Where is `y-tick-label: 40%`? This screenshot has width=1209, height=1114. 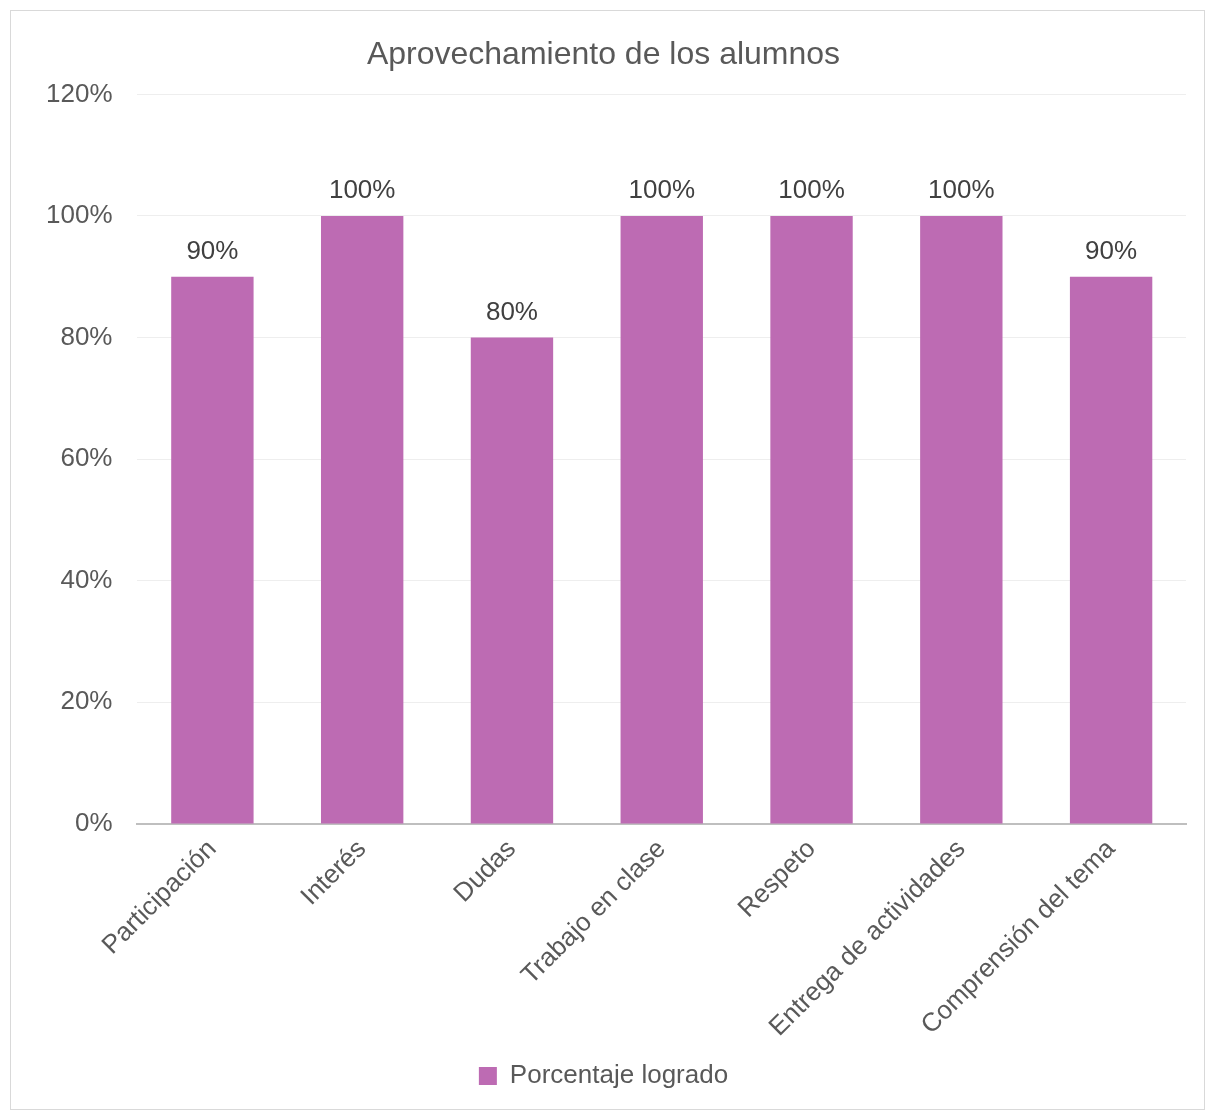 y-tick-label: 40% is located at coordinates (86, 578).